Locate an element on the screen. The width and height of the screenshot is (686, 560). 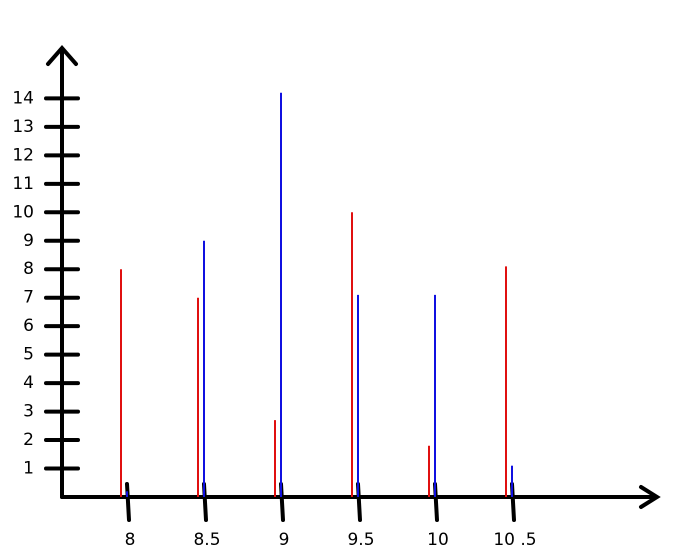
y-tick-label: 2 is located at coordinates (28, 440).